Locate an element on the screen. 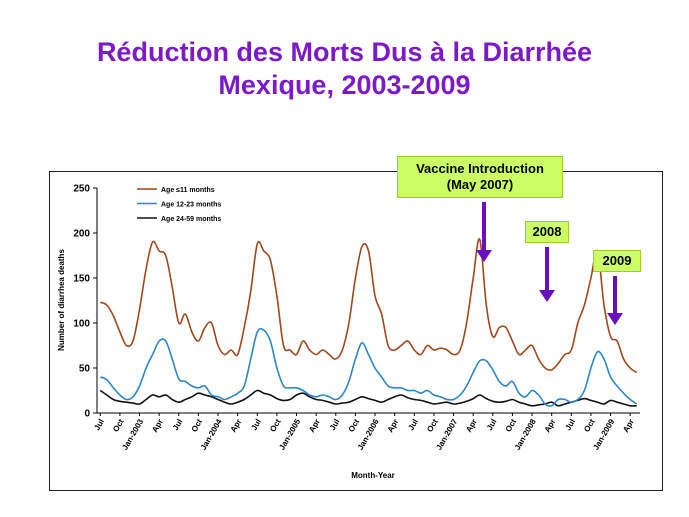 The width and height of the screenshot is (689, 517). title-line-2: Mexique, 2003-2009 is located at coordinates (344, 85).